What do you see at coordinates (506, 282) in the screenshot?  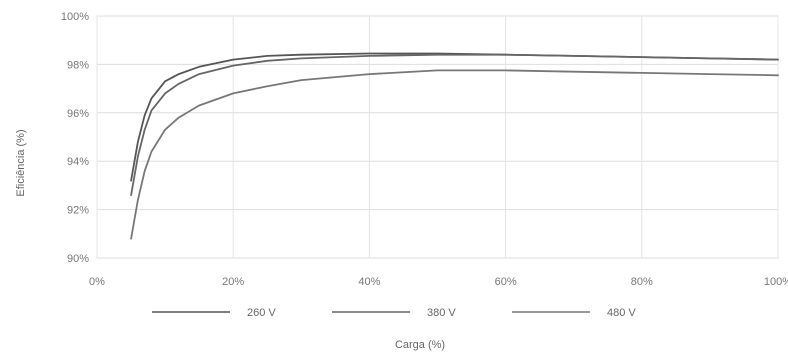 I see `x-tick-label: 60%` at bounding box center [506, 282].